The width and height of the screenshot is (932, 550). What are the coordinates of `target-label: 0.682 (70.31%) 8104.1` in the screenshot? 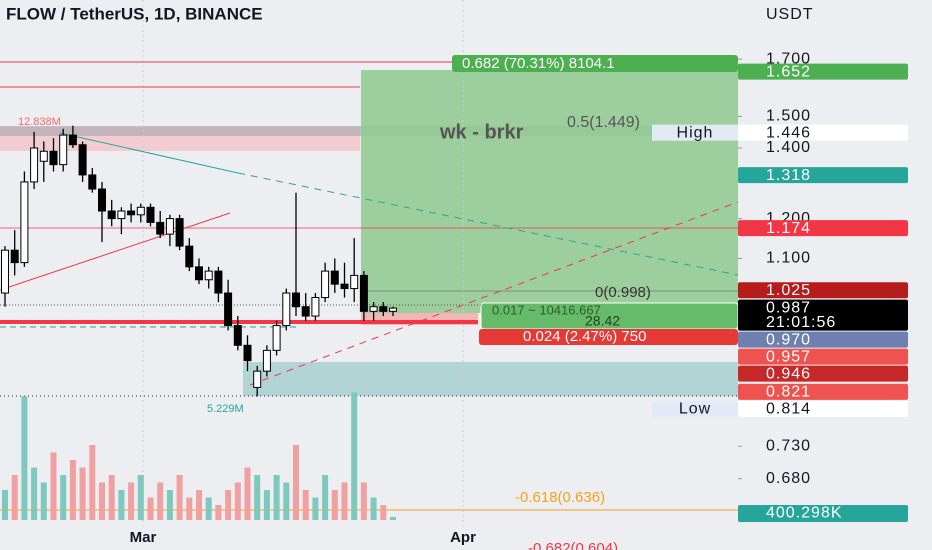 It's located at (538, 63).